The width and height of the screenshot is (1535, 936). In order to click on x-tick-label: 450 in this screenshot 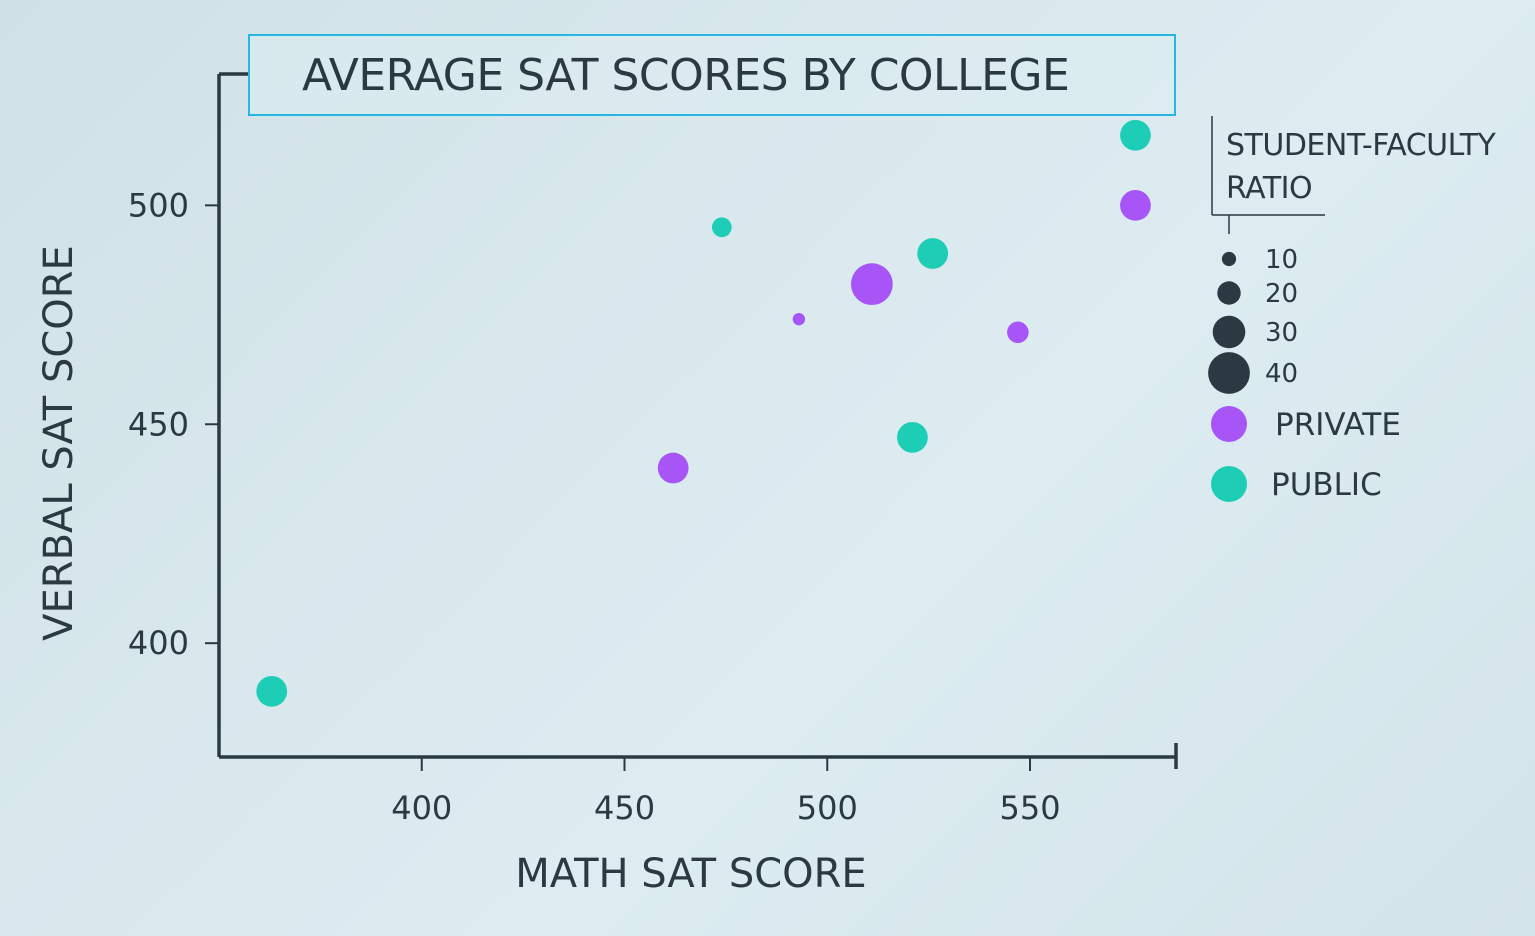, I will do `click(624, 808)`.